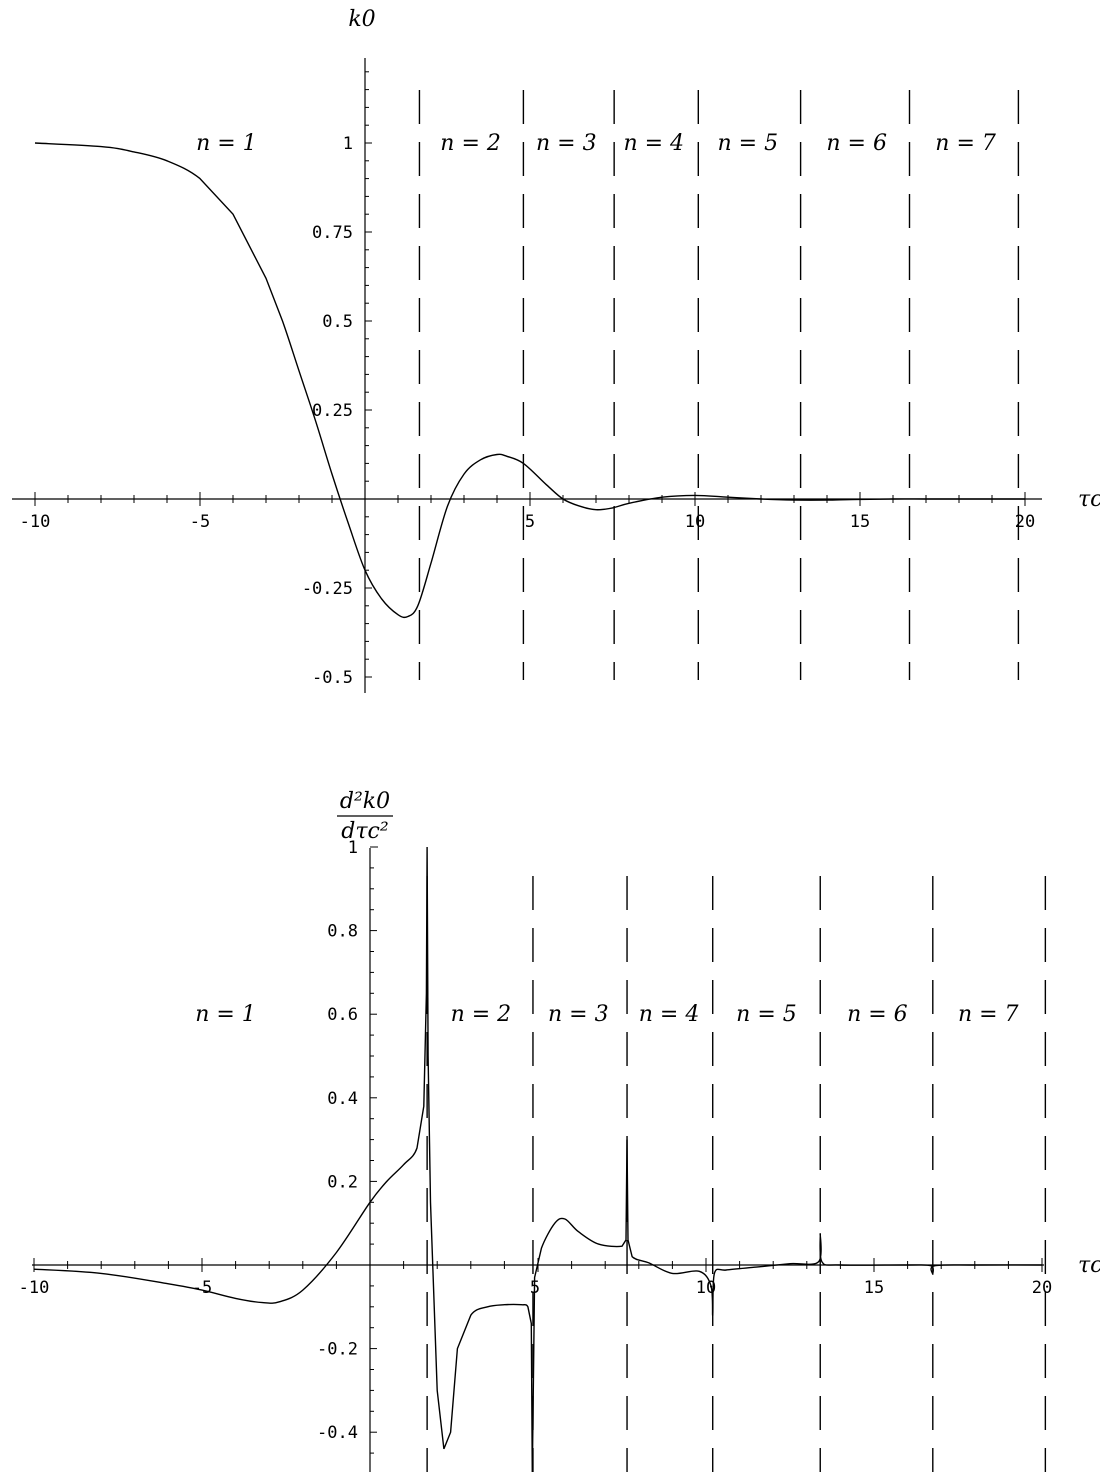  I want to click on y-axis-title-denominator: dτc², so click(364, 831).